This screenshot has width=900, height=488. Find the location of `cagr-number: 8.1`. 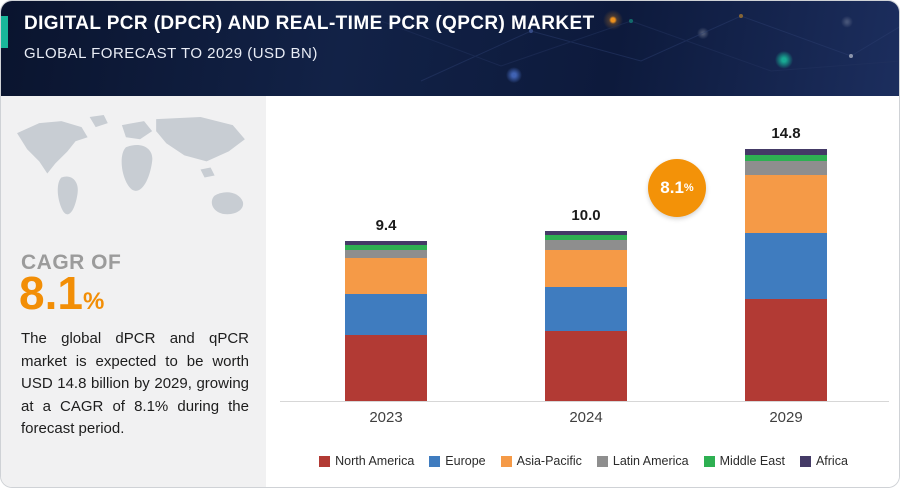

cagr-number: 8.1 is located at coordinates (51, 293).